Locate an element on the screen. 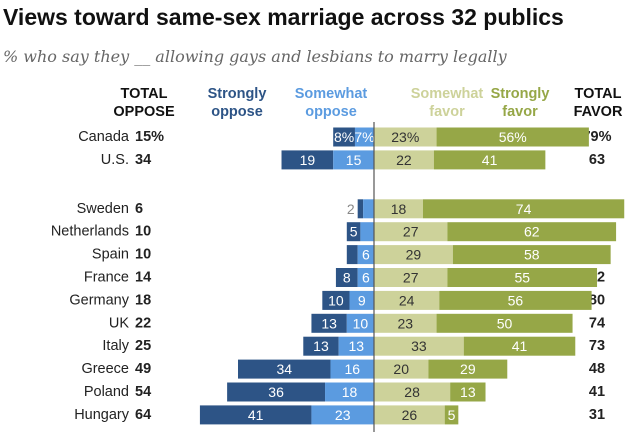  bar-somewhat-favor-canada is located at coordinates (405, 137).